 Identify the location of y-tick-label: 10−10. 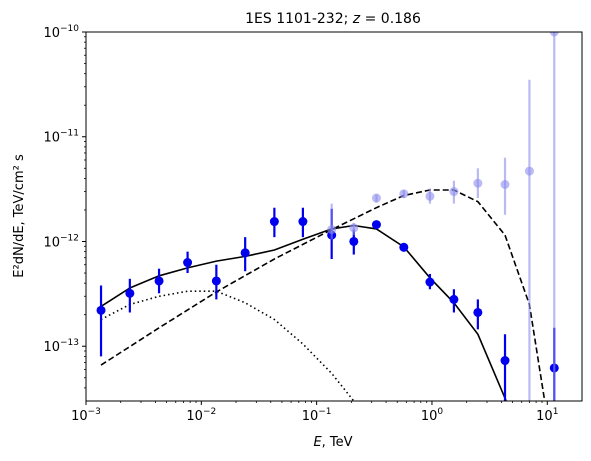
(61, 32).